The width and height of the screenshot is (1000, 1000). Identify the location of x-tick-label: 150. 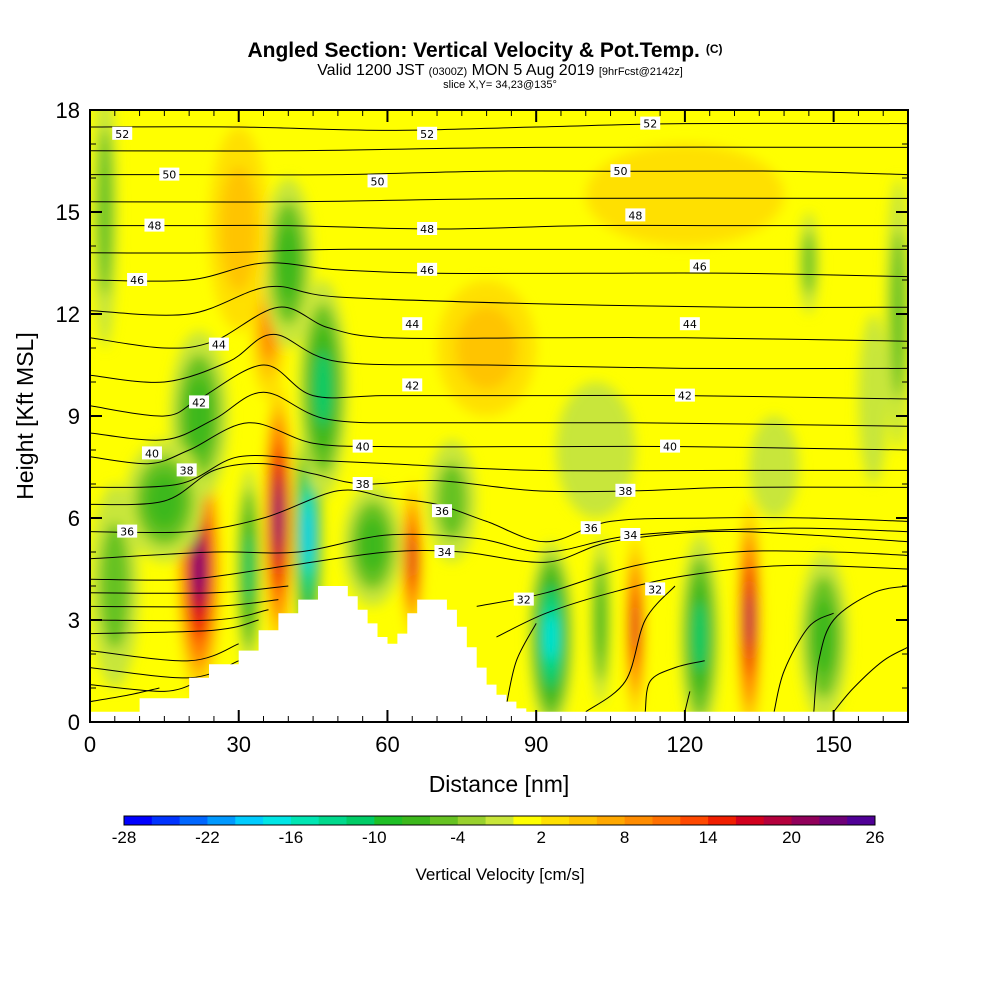
(833, 744).